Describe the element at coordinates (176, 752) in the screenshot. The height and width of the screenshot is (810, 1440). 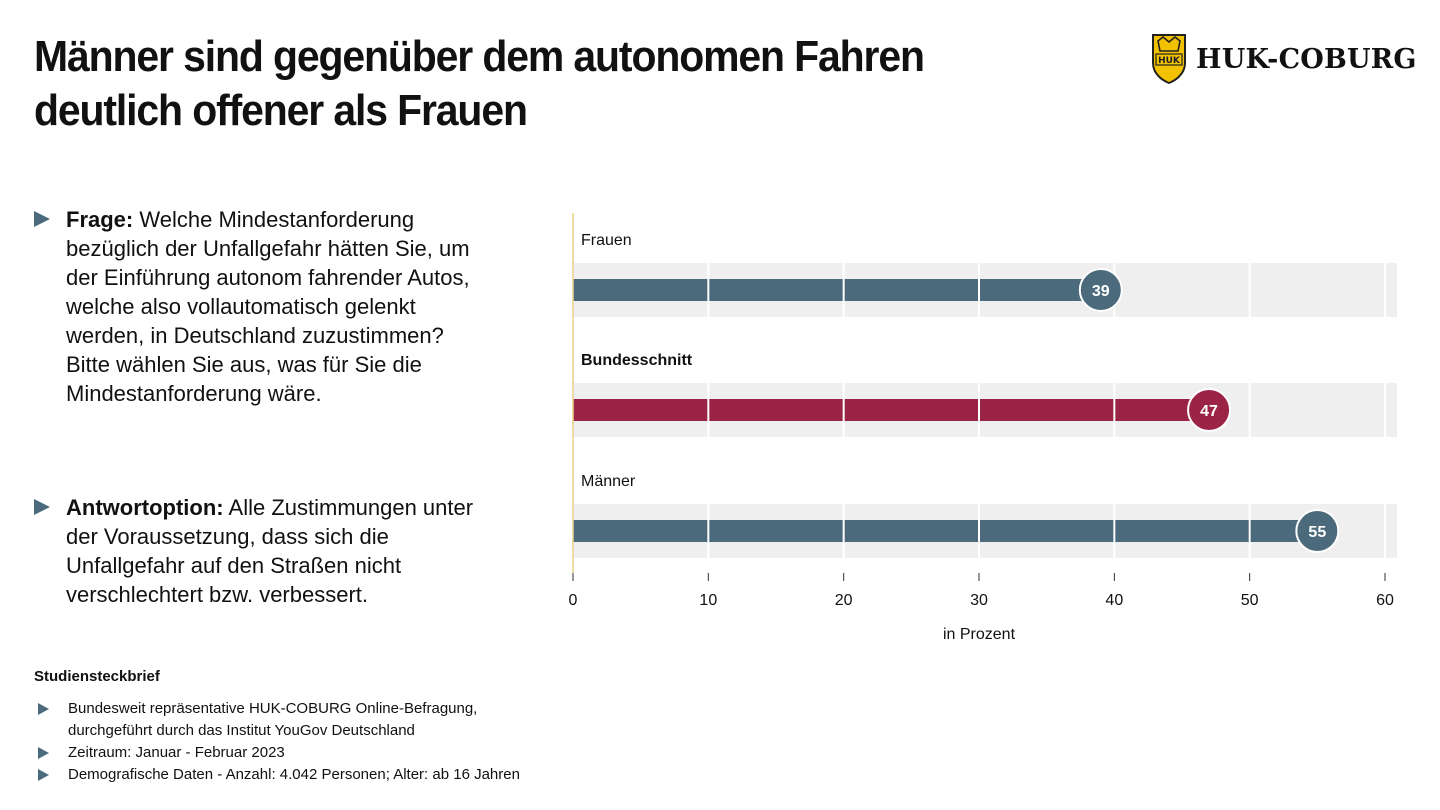
I see `study-item-line: Zeitraum: Januar - Februar 2023` at that location.